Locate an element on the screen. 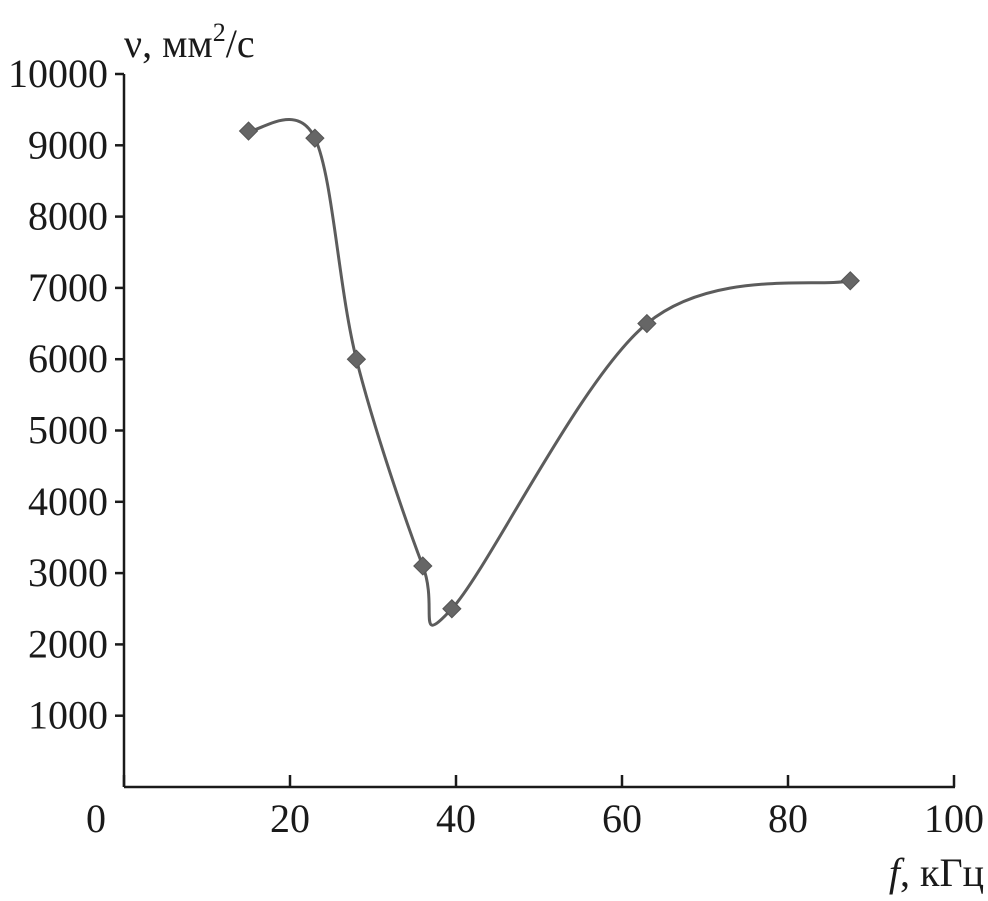 The image size is (988, 901). x-tick-label: 0 is located at coordinates (96, 818).